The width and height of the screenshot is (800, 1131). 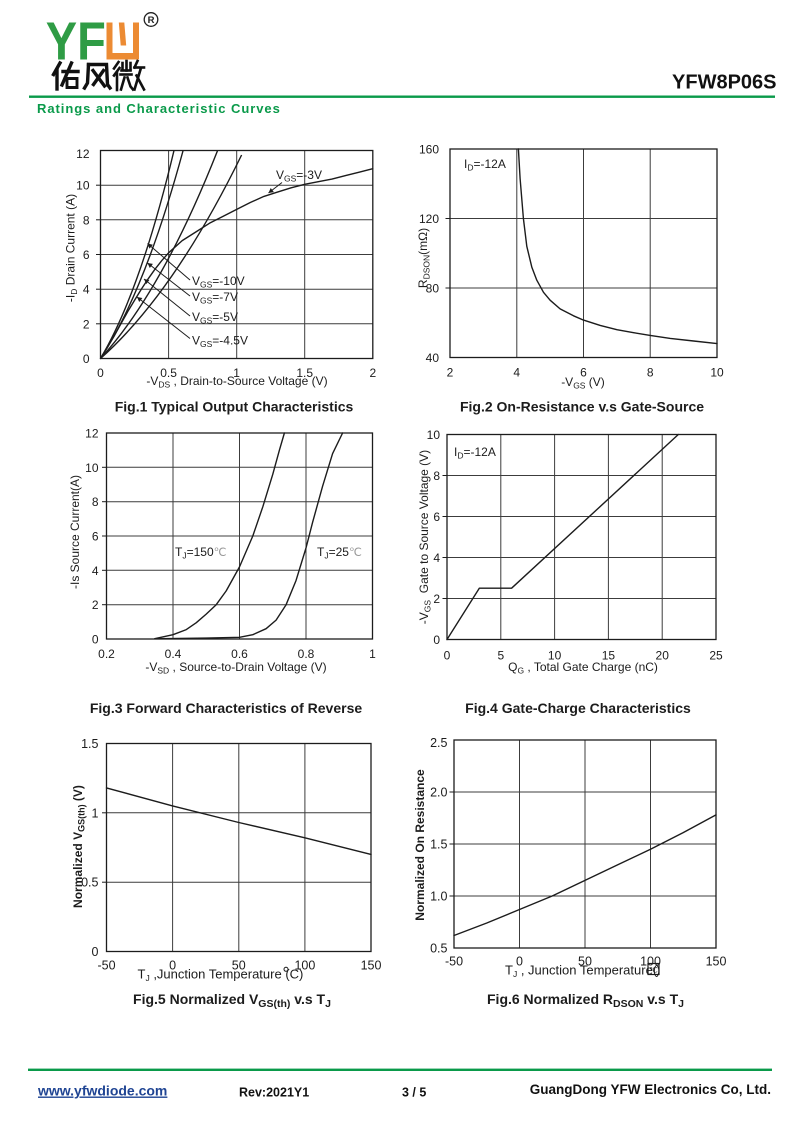 I want to click on svg-text: -ID Drain Current (A), so click(x=72, y=248).